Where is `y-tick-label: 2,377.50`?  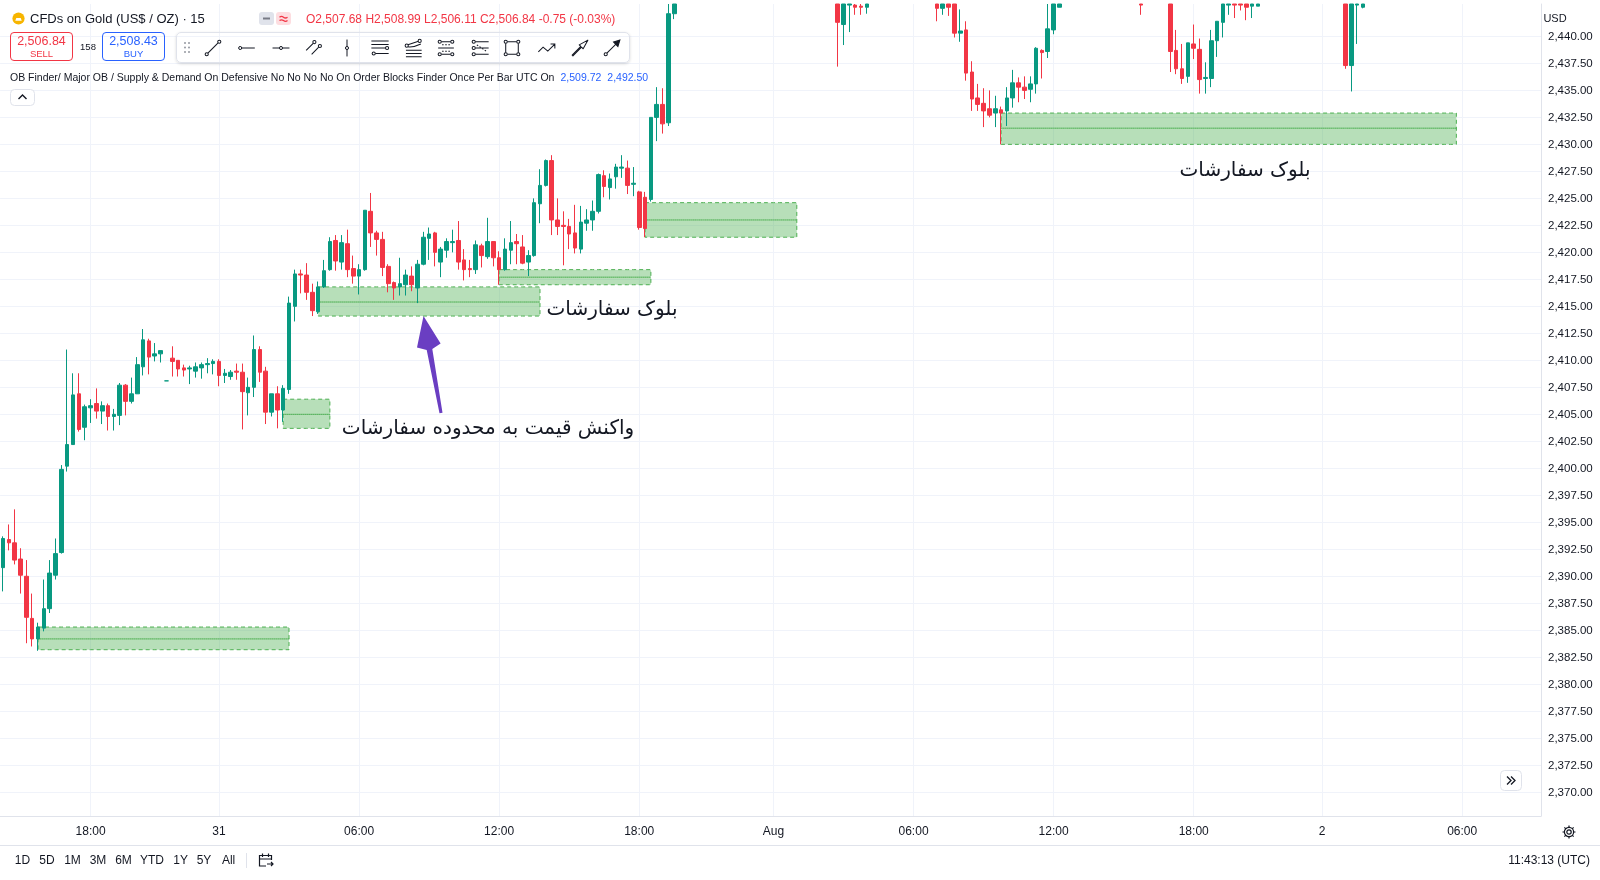
y-tick-label: 2,377.50 is located at coordinates (1570, 711).